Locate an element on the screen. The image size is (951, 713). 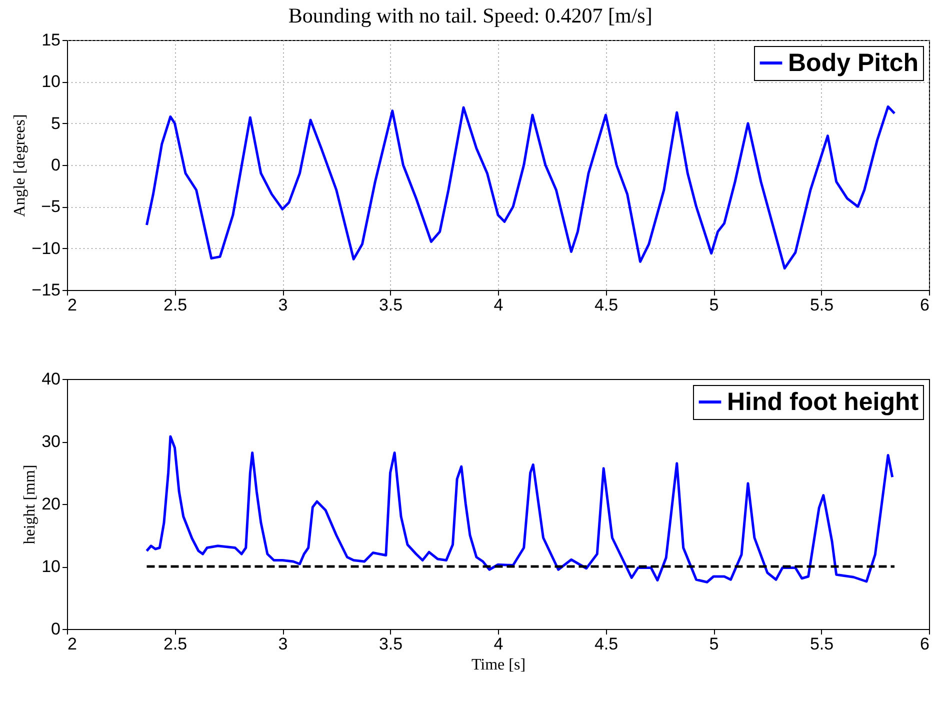
y-tick-label: 30 is located at coordinates (51, 441).